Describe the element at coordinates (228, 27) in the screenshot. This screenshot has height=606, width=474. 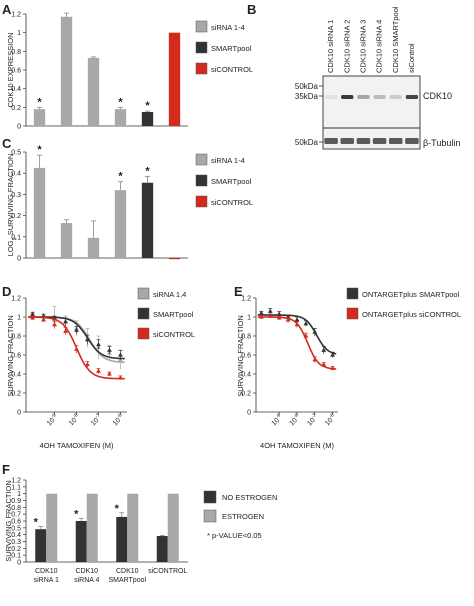
I see `panel-a-legend-label: siRNA 1-4` at that location.